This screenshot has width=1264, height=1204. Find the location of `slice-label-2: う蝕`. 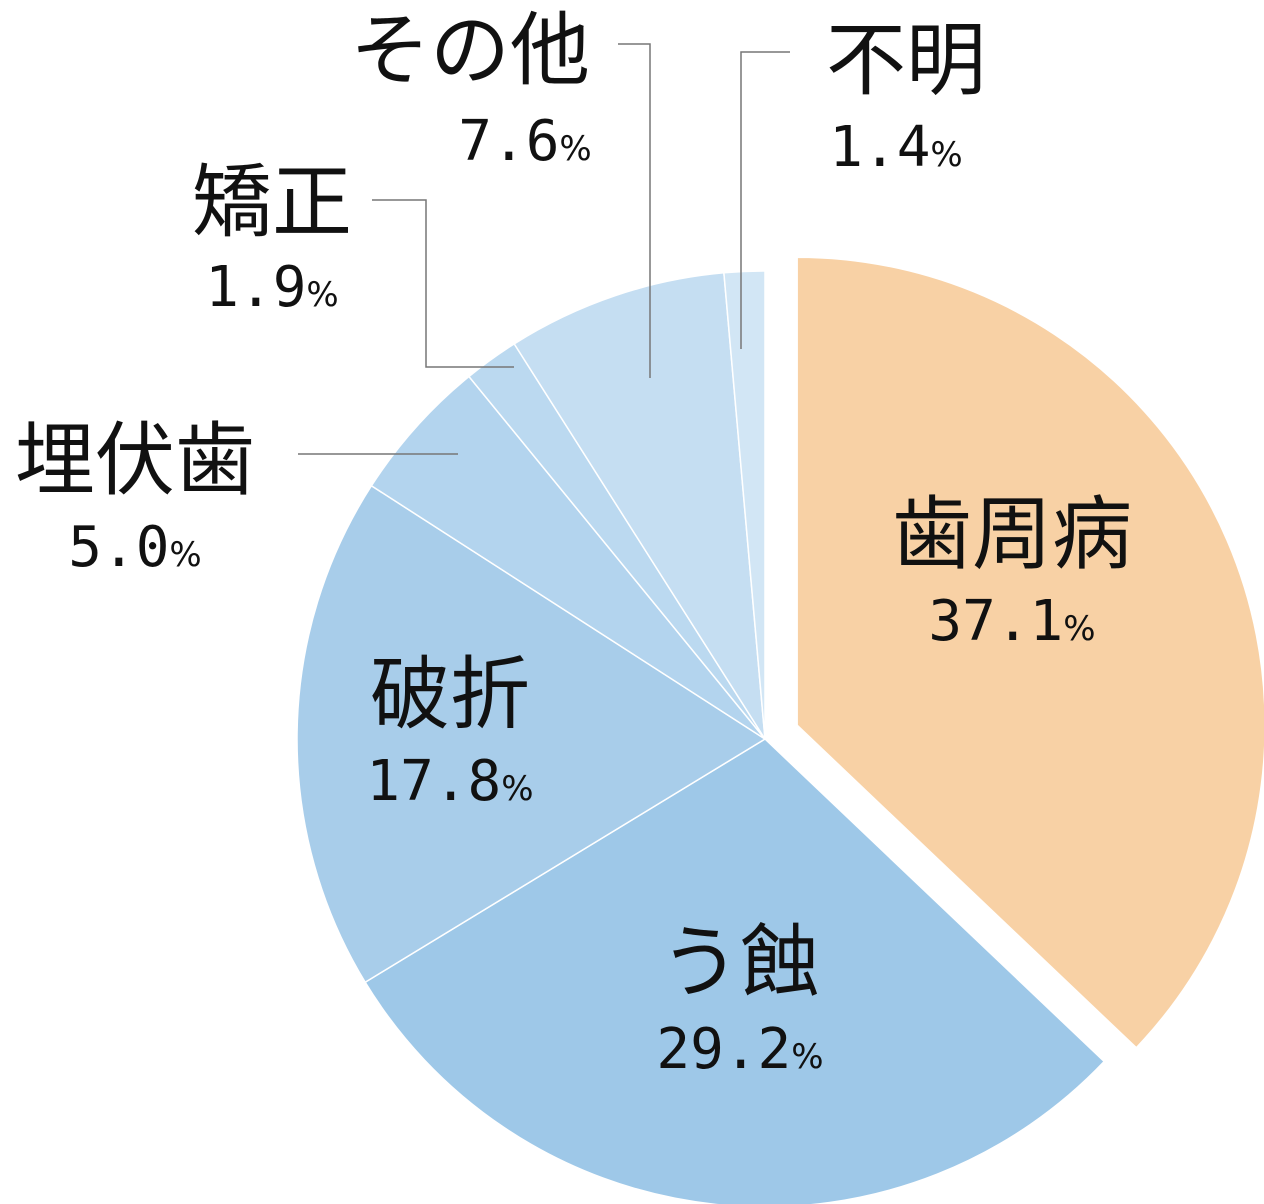

slice-label-2: う蝕 is located at coordinates (740, 962).